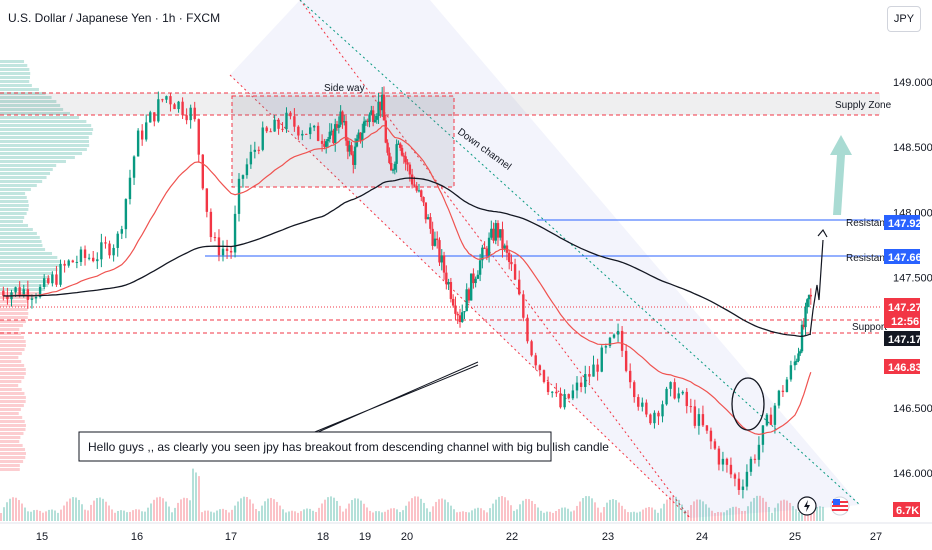 This screenshot has height=550, width=932. I want to click on svg-text: 6.7K, so click(907, 511).